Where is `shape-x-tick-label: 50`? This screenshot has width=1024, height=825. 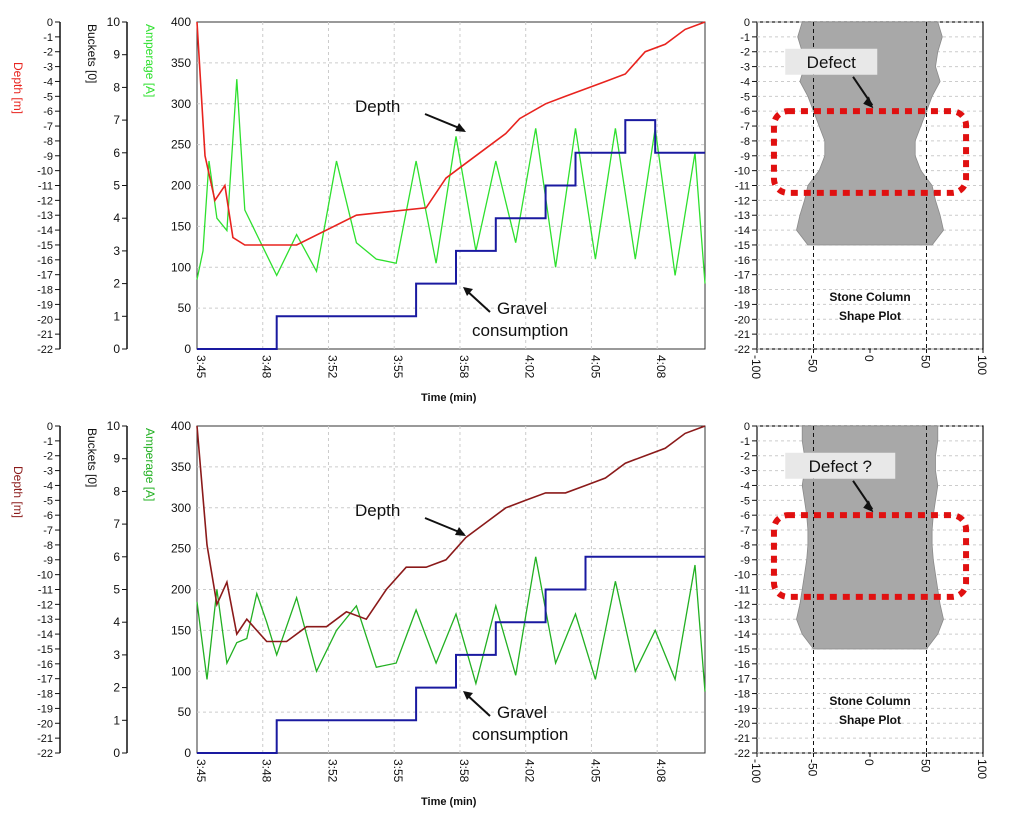
shape-x-tick-label: 50 is located at coordinates (926, 362).